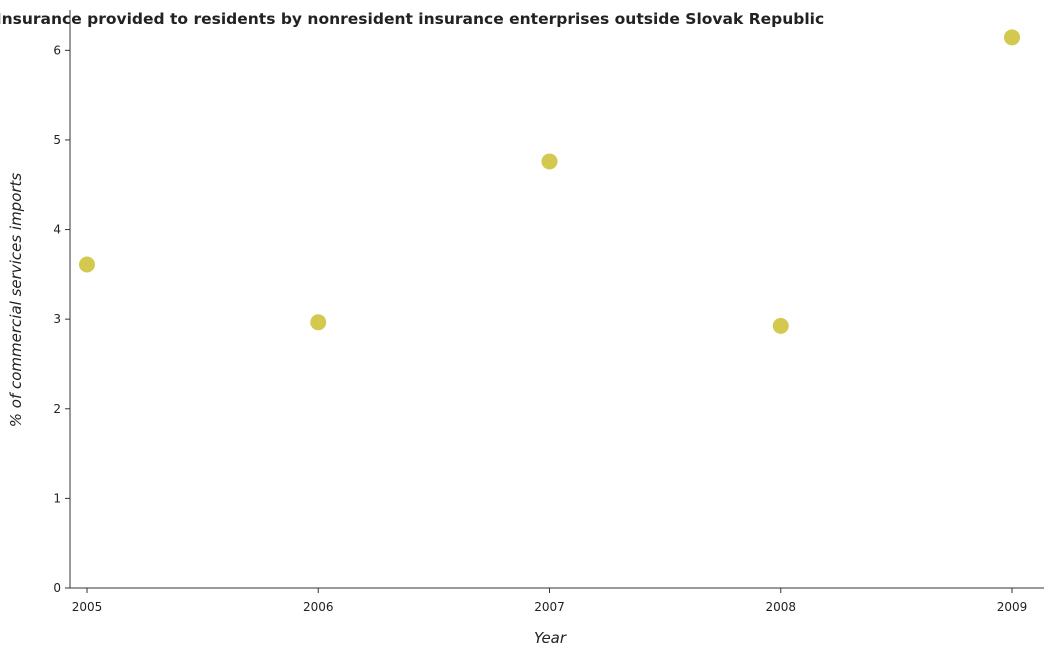  What do you see at coordinates (318, 607) in the screenshot?
I see `x-tick-label: 2006` at bounding box center [318, 607].